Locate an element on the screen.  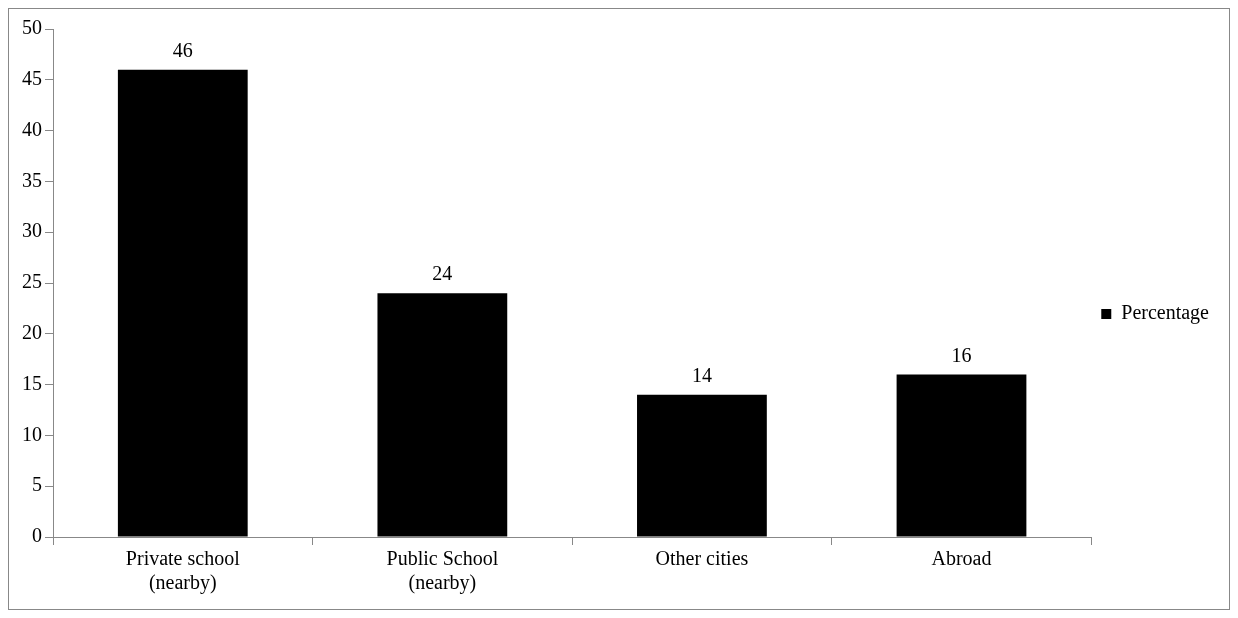
x-tick-label: Abroad is located at coordinates (961, 558).